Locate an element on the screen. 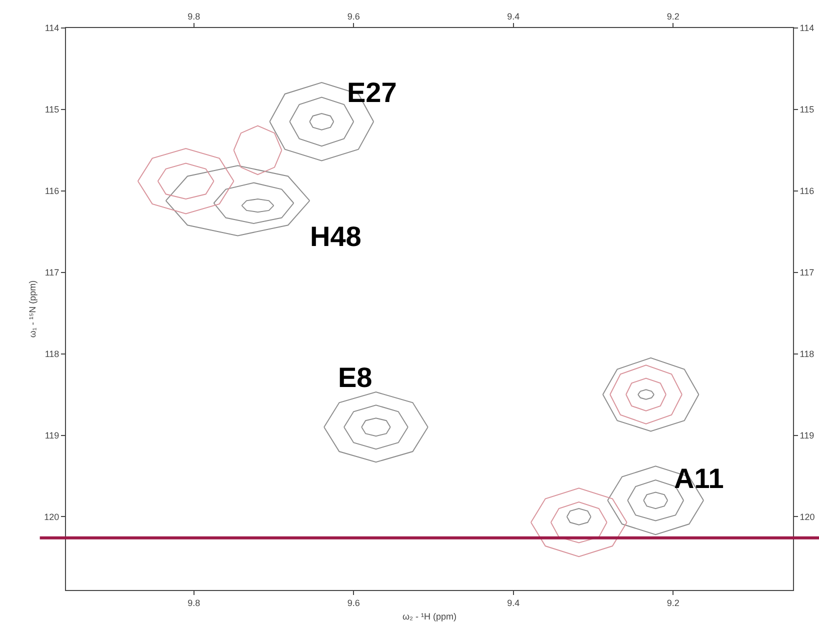  annotation: E8 is located at coordinates (355, 377).